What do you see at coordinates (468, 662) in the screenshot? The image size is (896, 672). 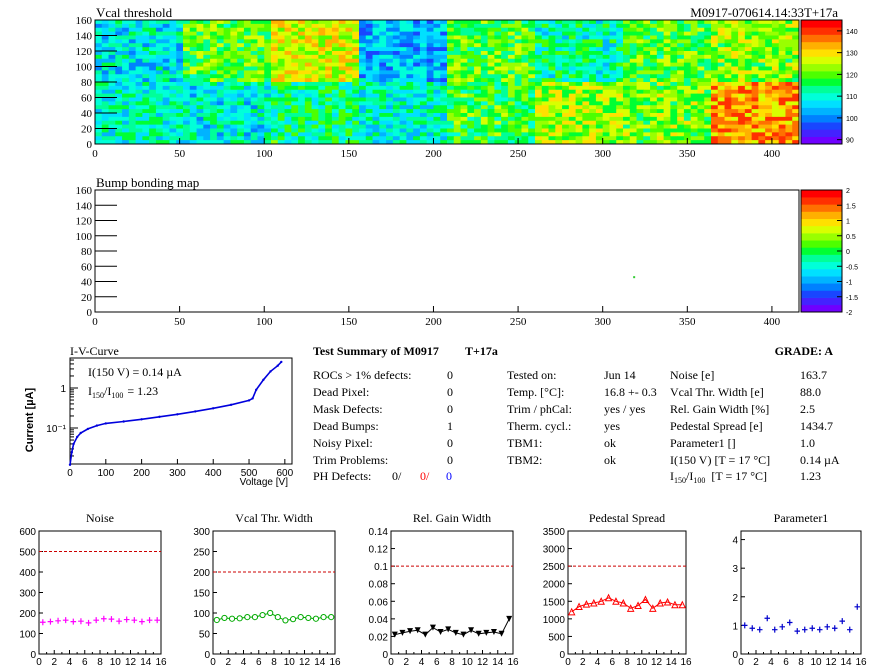 I see `roc-x-tick-label: 10` at bounding box center [468, 662].